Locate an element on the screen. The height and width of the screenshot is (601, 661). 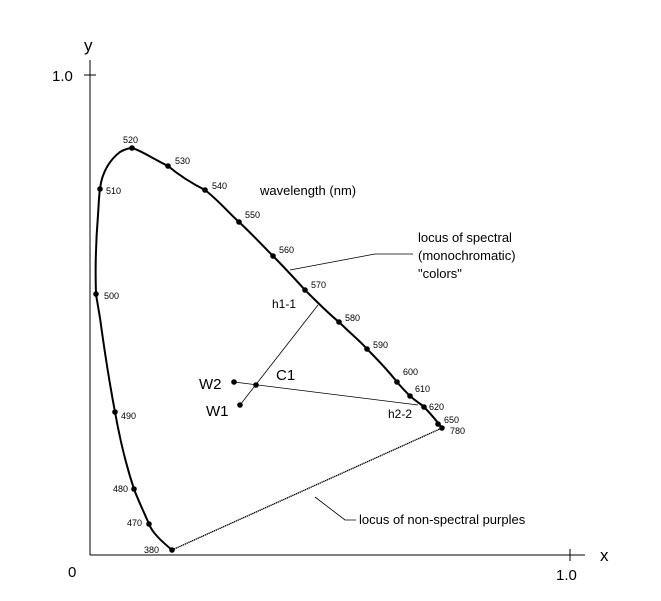
w2-point is located at coordinates (234, 382).